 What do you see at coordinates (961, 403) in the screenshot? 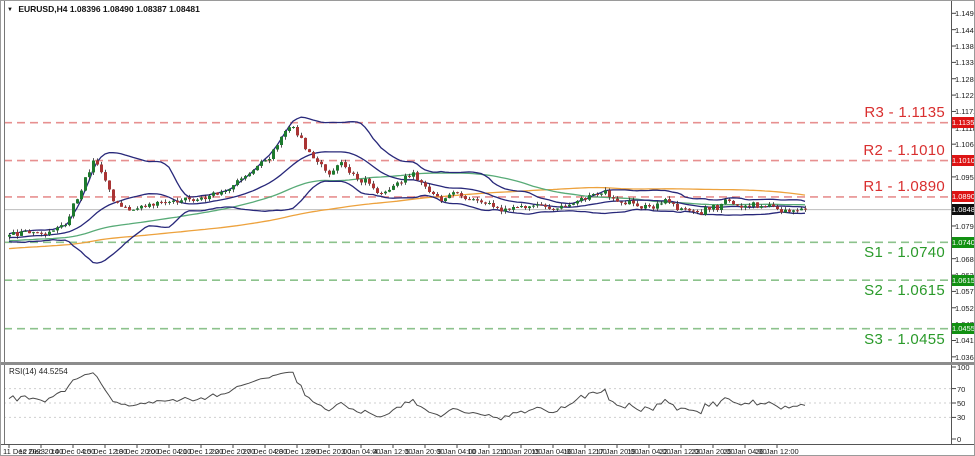
I see `rsi-axis-label: 50` at bounding box center [961, 403].